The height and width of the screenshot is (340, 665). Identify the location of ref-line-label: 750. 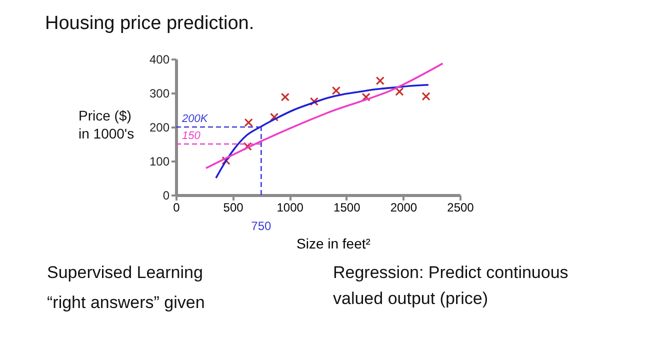
(261, 226).